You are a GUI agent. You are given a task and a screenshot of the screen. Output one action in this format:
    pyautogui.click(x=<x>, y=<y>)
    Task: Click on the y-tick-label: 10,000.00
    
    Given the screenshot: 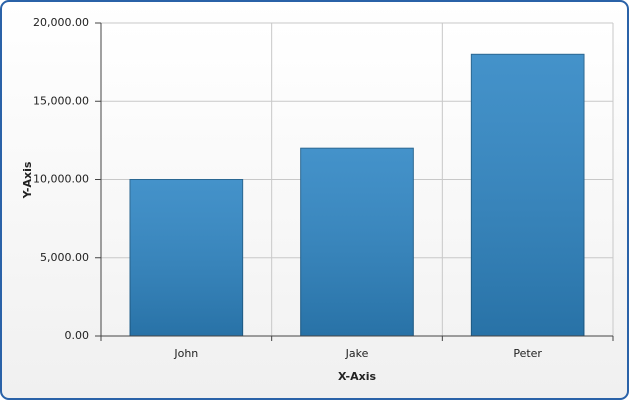 What is the action you would take?
    pyautogui.click(x=61, y=179)
    